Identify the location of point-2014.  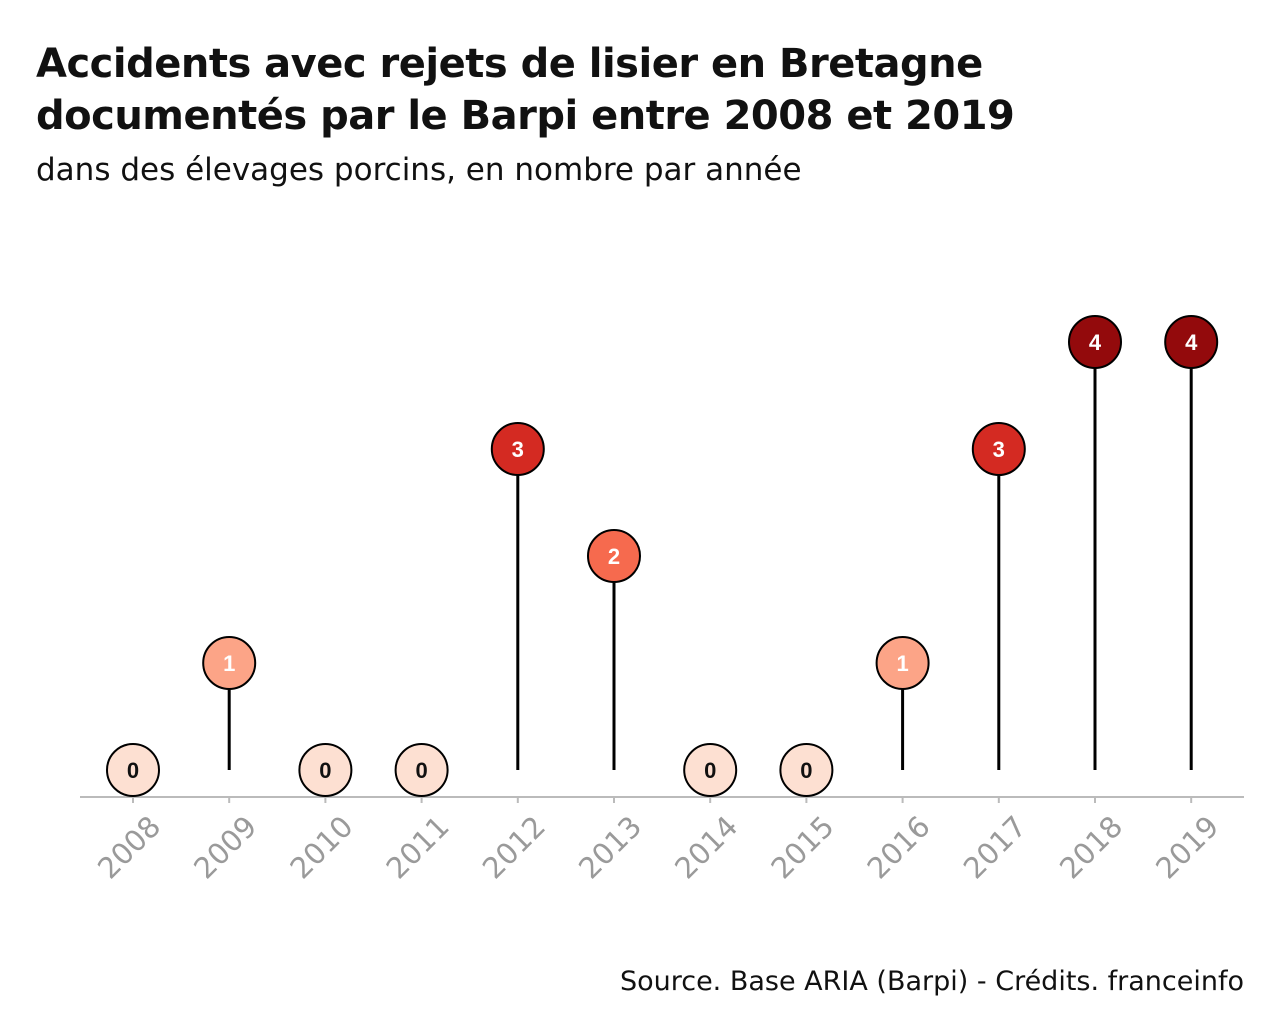
(710, 770).